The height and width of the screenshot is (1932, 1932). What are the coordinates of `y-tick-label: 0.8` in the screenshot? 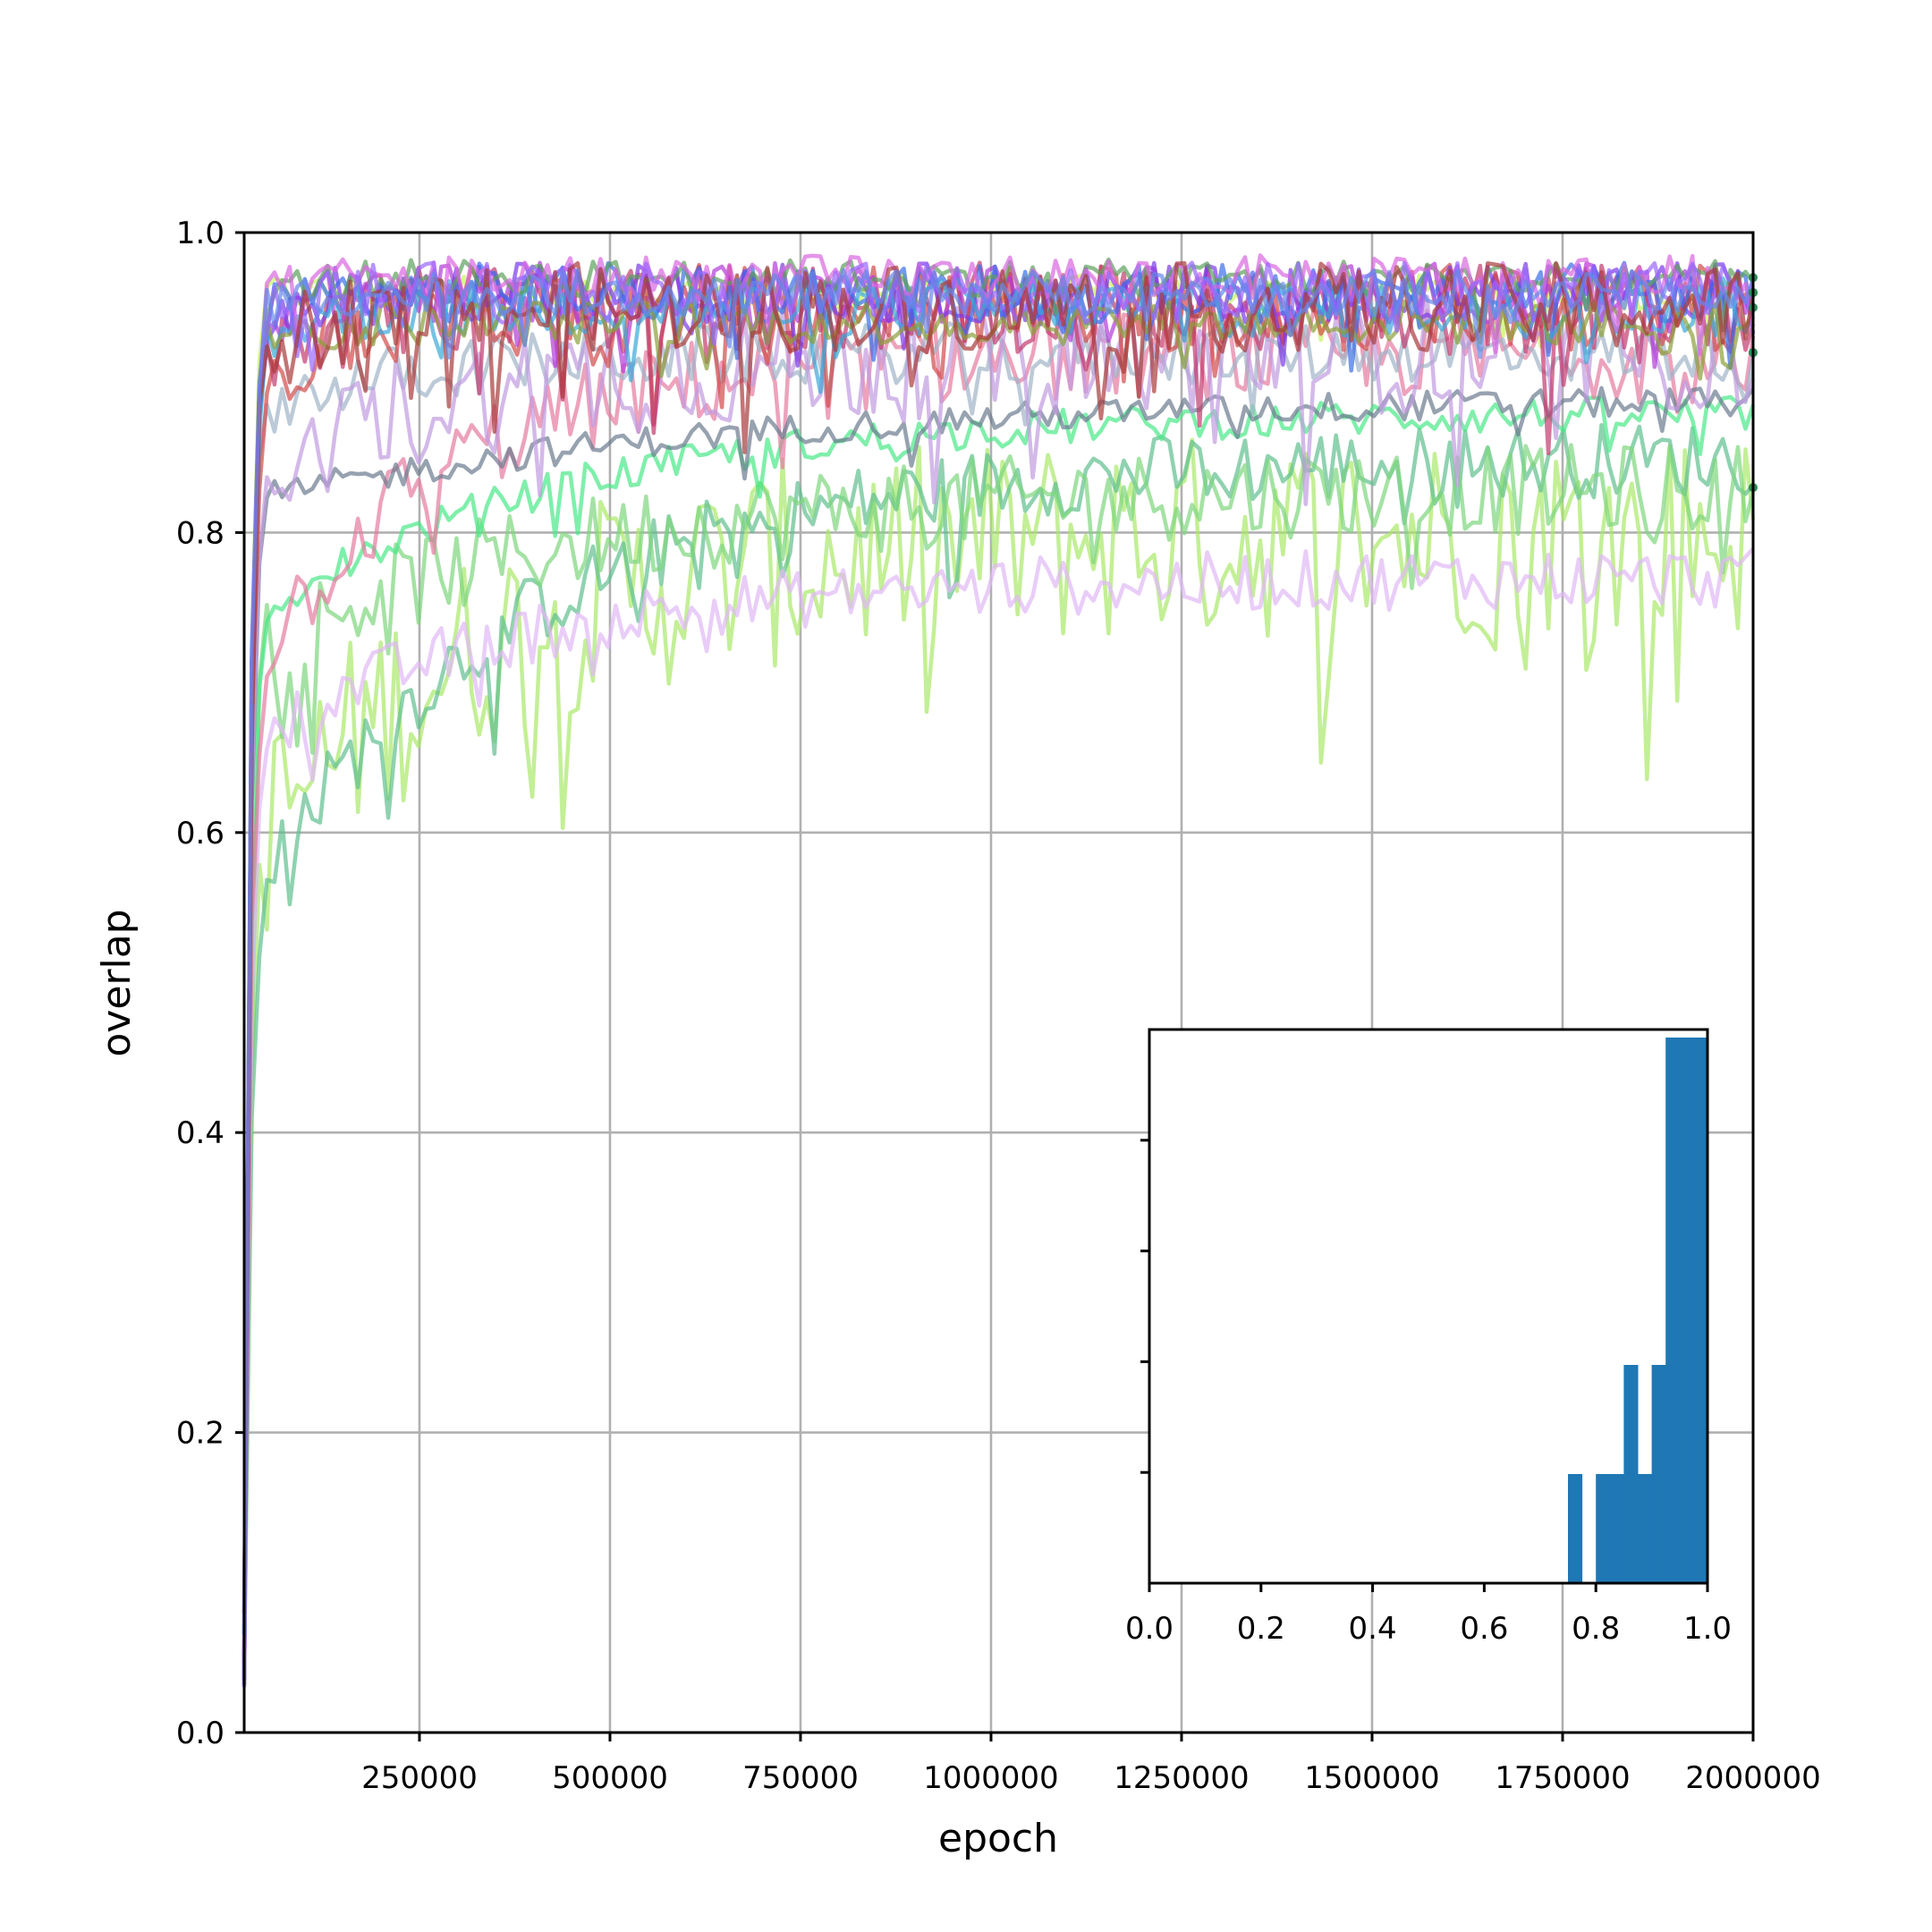 It's located at (200, 533).